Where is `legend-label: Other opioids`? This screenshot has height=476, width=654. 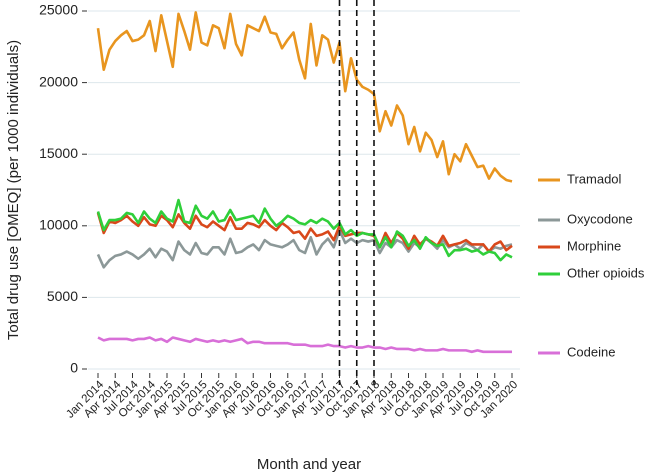
legend-label: Other opioids is located at coordinates (606, 272).